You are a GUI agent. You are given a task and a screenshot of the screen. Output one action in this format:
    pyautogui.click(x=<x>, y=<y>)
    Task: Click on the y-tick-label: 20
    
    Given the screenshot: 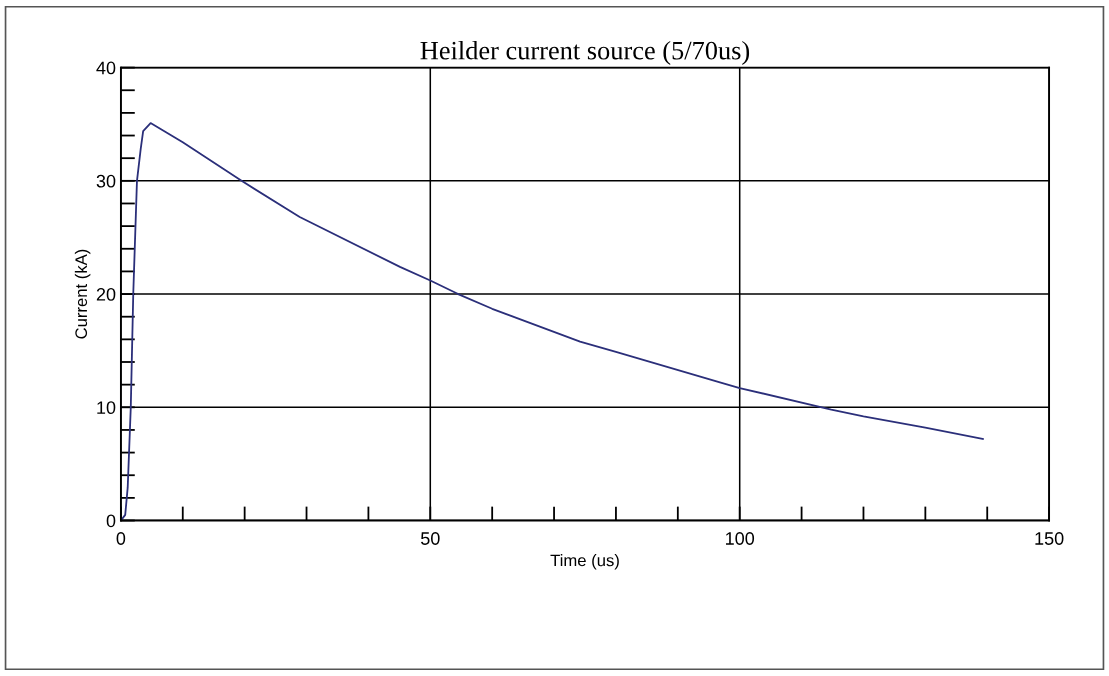 What is the action you would take?
    pyautogui.click(x=106, y=294)
    